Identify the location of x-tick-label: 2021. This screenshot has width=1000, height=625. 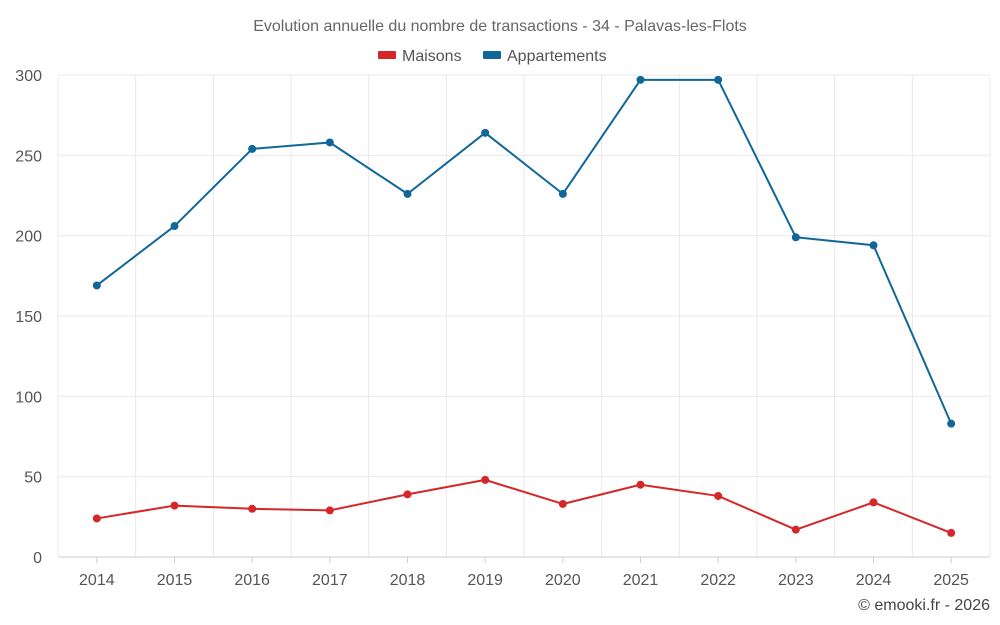
(641, 580).